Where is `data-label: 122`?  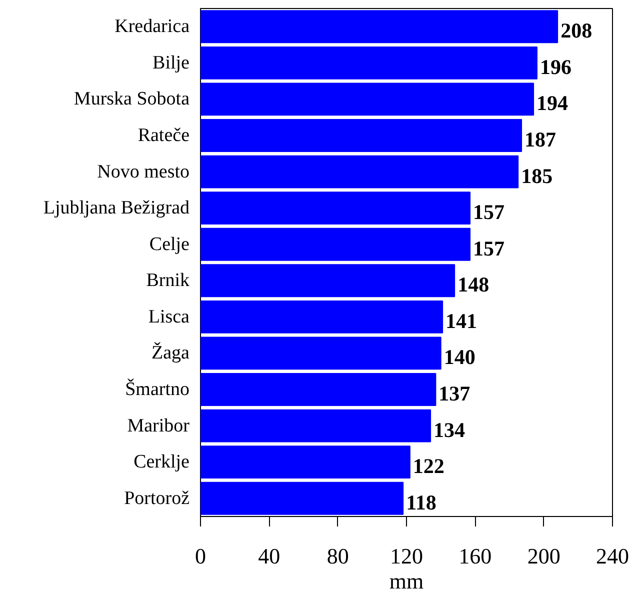
data-label: 122 is located at coordinates (428, 466).